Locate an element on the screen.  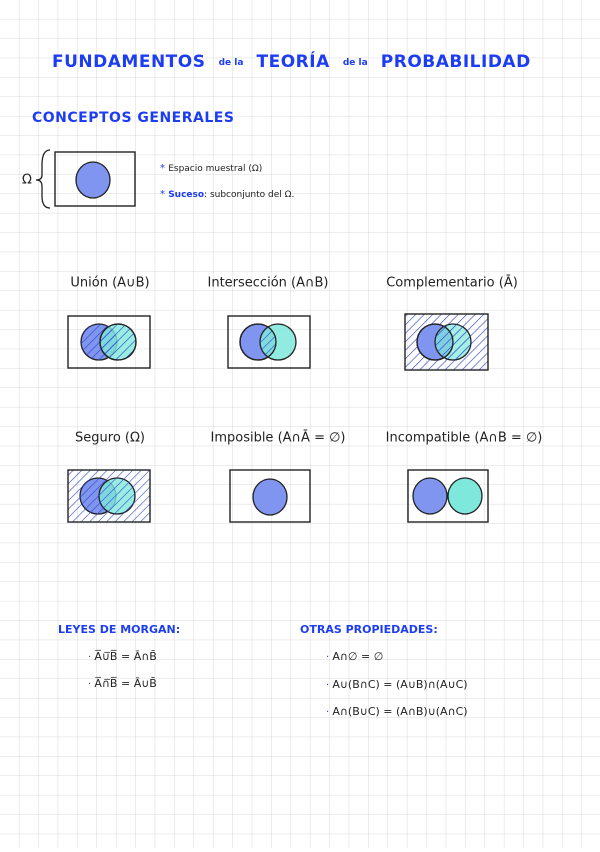
concept-item: * Espacio muestral (Ω) is located at coordinates (211, 168).